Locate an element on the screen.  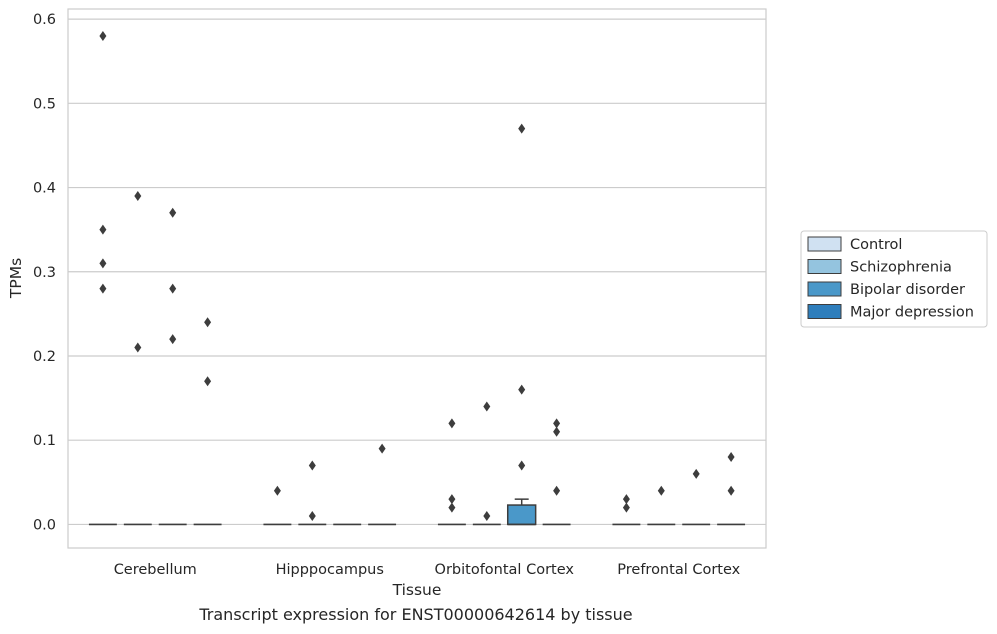
box is located at coordinates (521, 512).